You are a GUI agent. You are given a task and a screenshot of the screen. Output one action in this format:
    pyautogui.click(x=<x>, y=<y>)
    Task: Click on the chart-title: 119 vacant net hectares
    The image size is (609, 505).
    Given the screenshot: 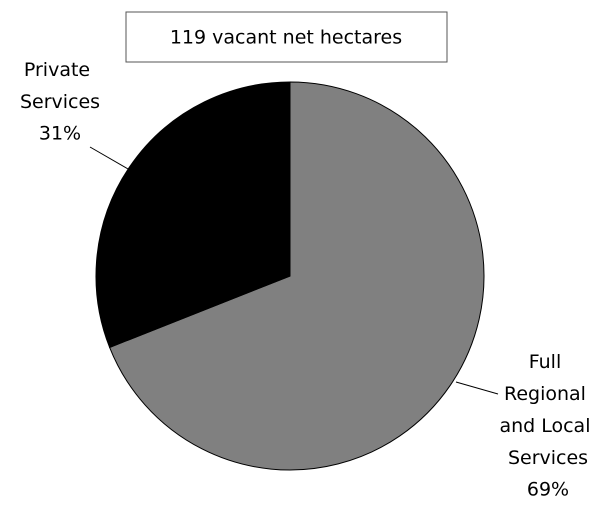 What is the action you would take?
    pyautogui.click(x=286, y=38)
    